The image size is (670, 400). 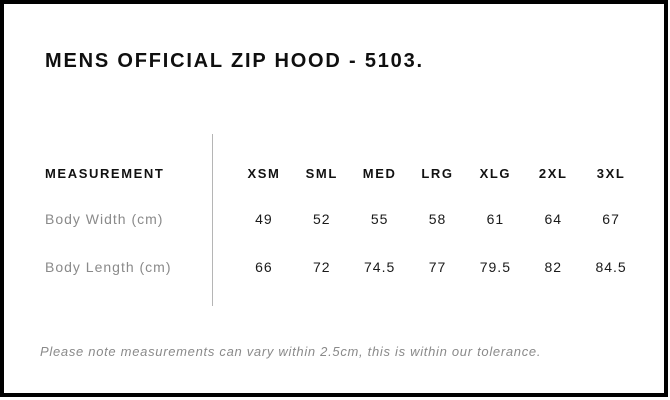 I want to click on body-length-xsm: 66, so click(x=264, y=267).